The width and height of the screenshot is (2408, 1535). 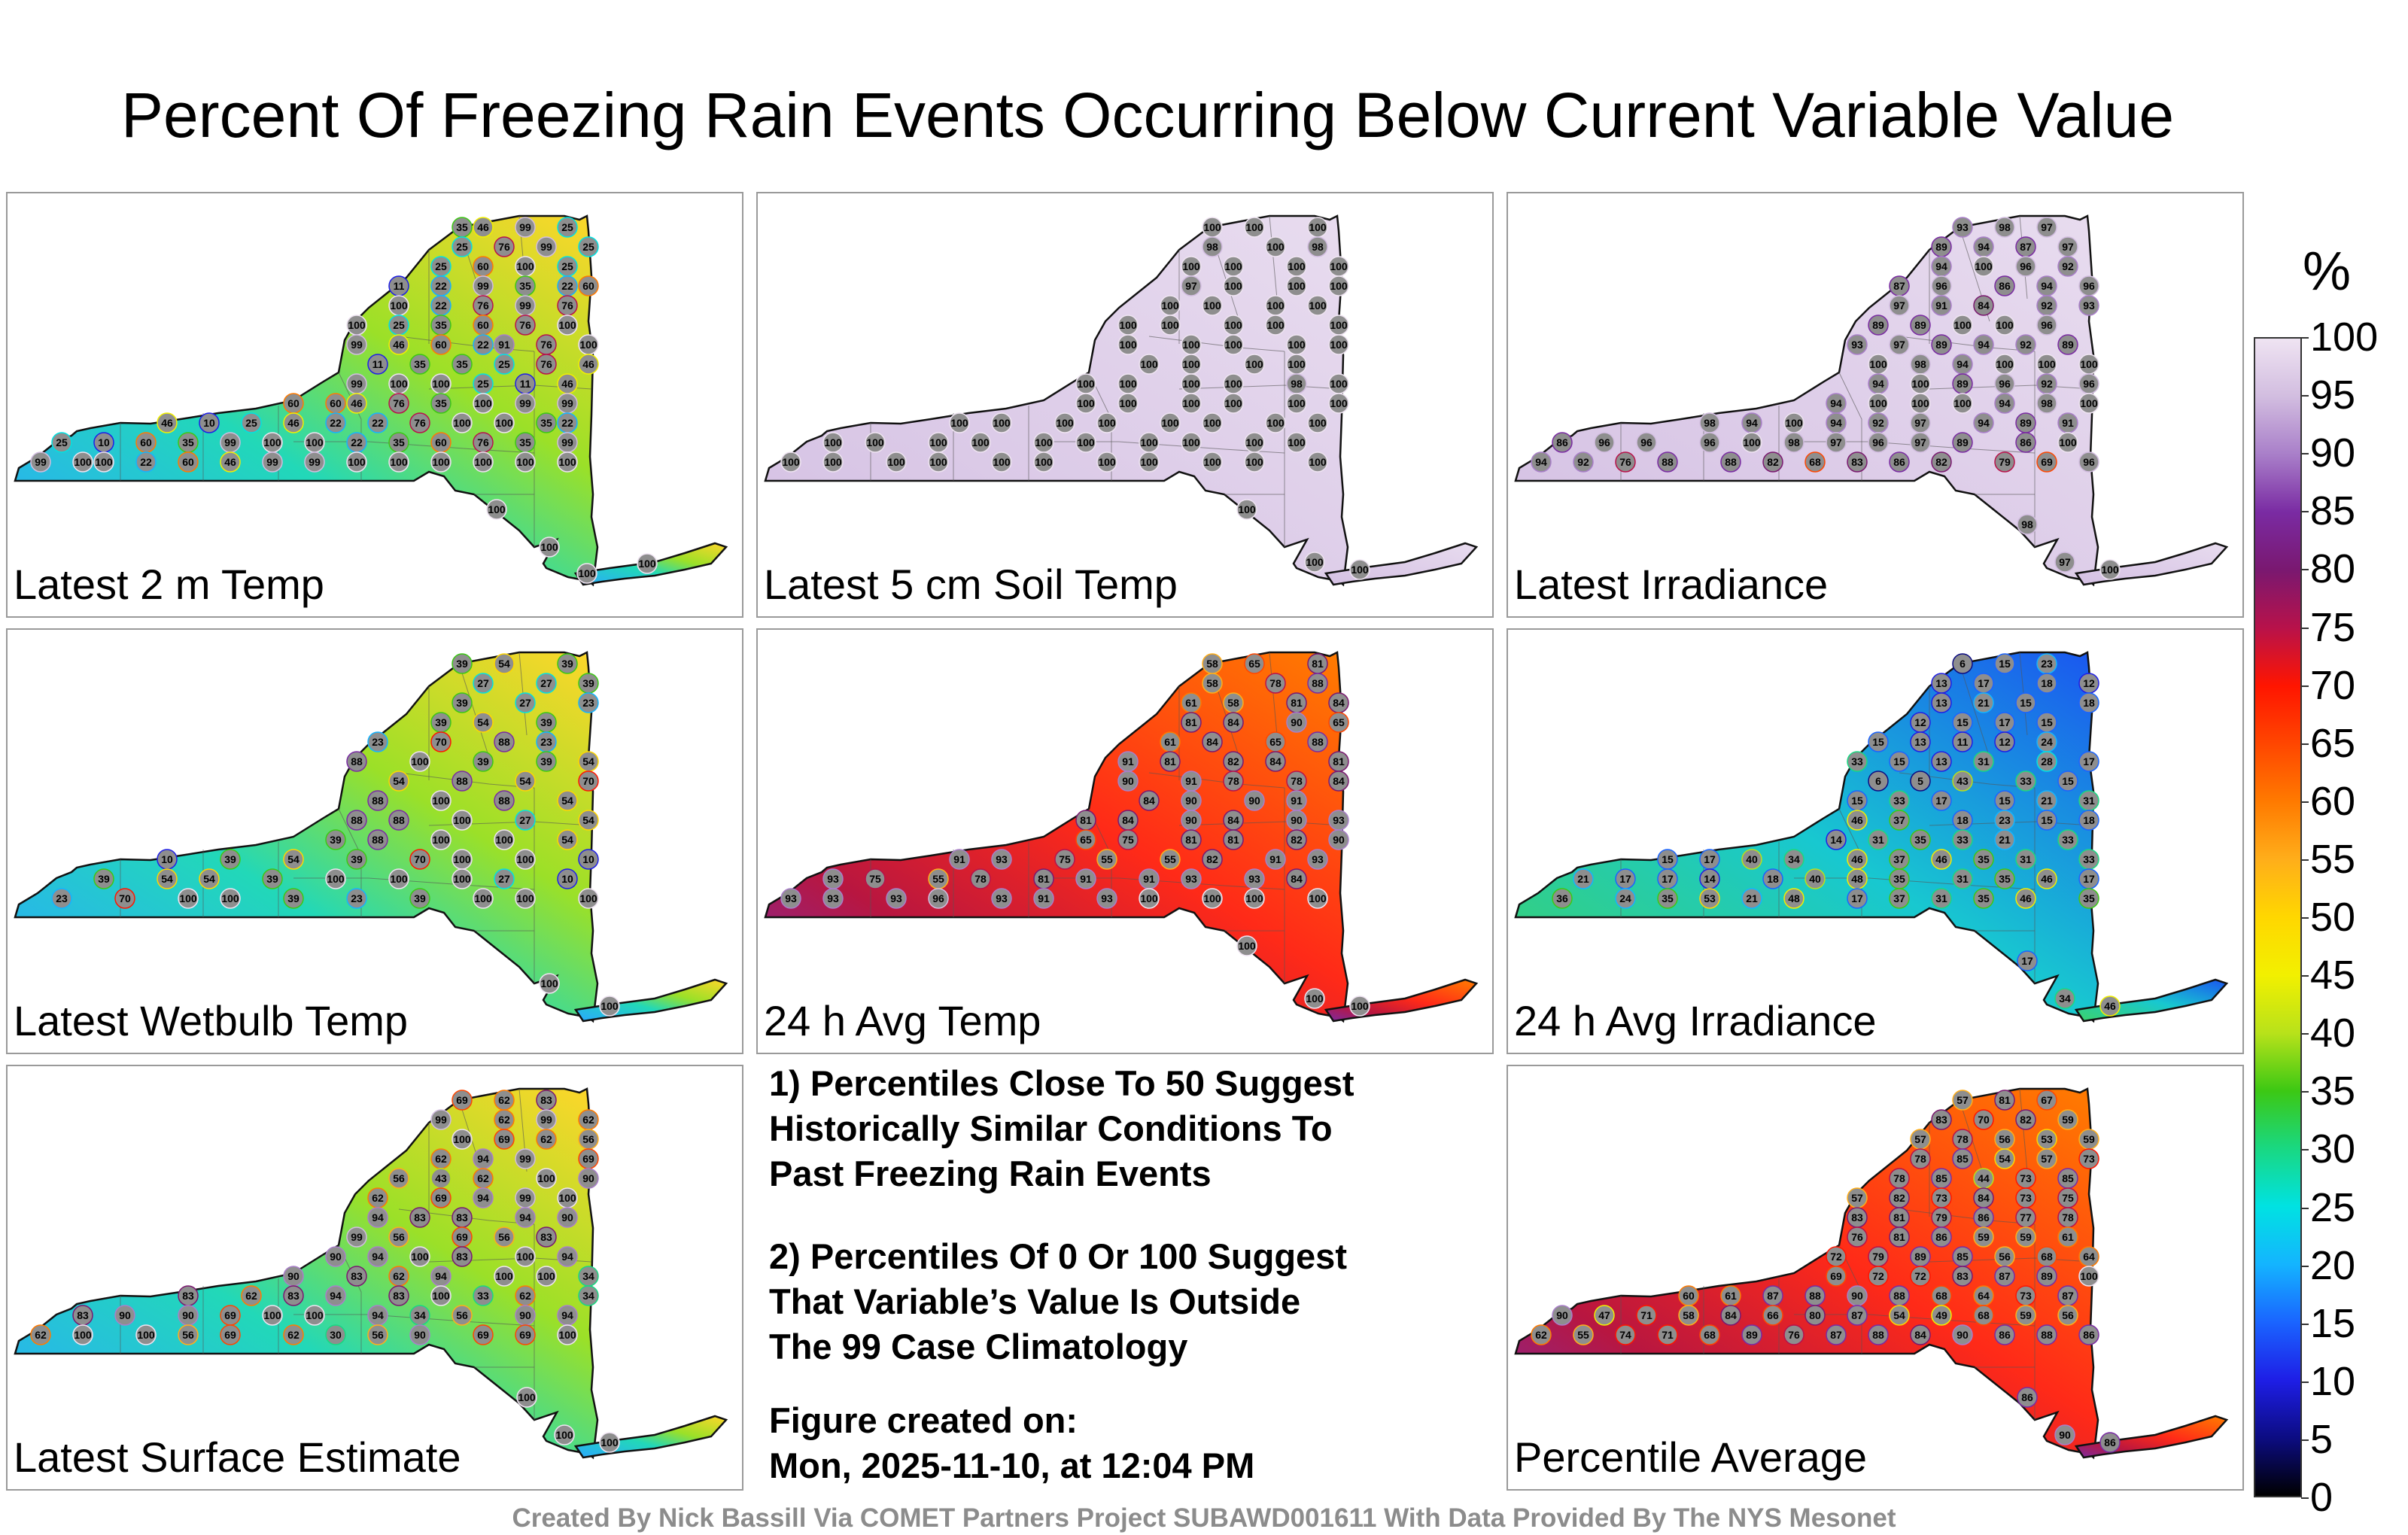 I want to click on station-marker: 94, so click(x=2004, y=403).